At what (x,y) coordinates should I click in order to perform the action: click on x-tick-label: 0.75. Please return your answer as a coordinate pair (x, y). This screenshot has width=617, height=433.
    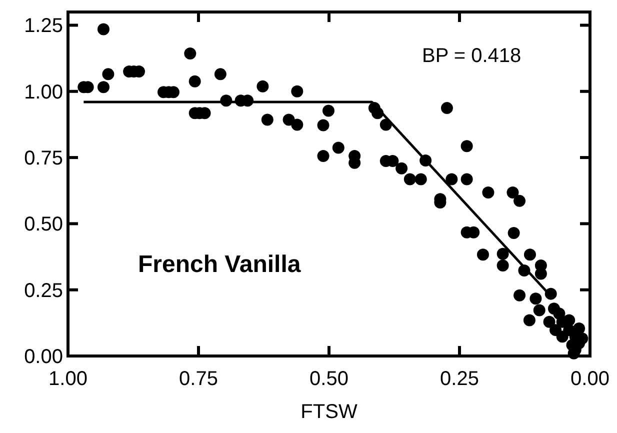
    Looking at the image, I should click on (198, 379).